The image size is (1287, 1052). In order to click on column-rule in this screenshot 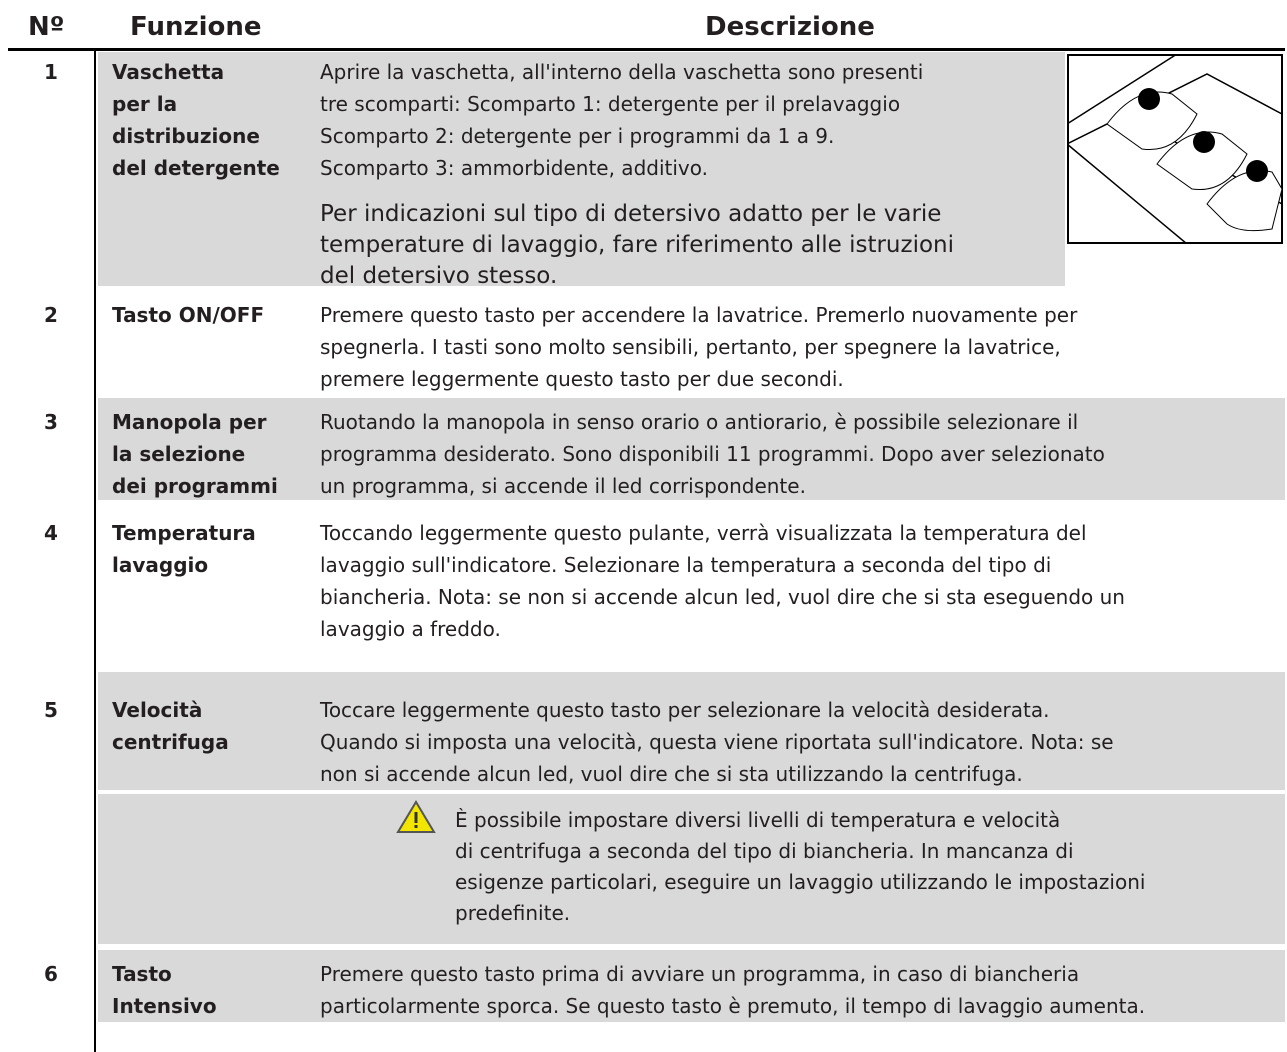, I will do `click(95, 551)`.